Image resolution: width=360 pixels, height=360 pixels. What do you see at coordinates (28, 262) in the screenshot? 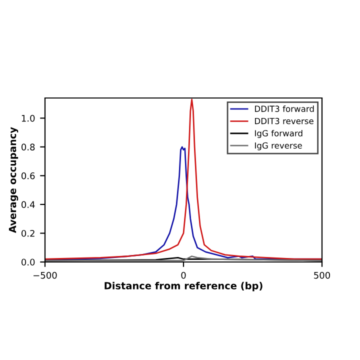
I see `y-tick-label: 0.0` at bounding box center [28, 262].